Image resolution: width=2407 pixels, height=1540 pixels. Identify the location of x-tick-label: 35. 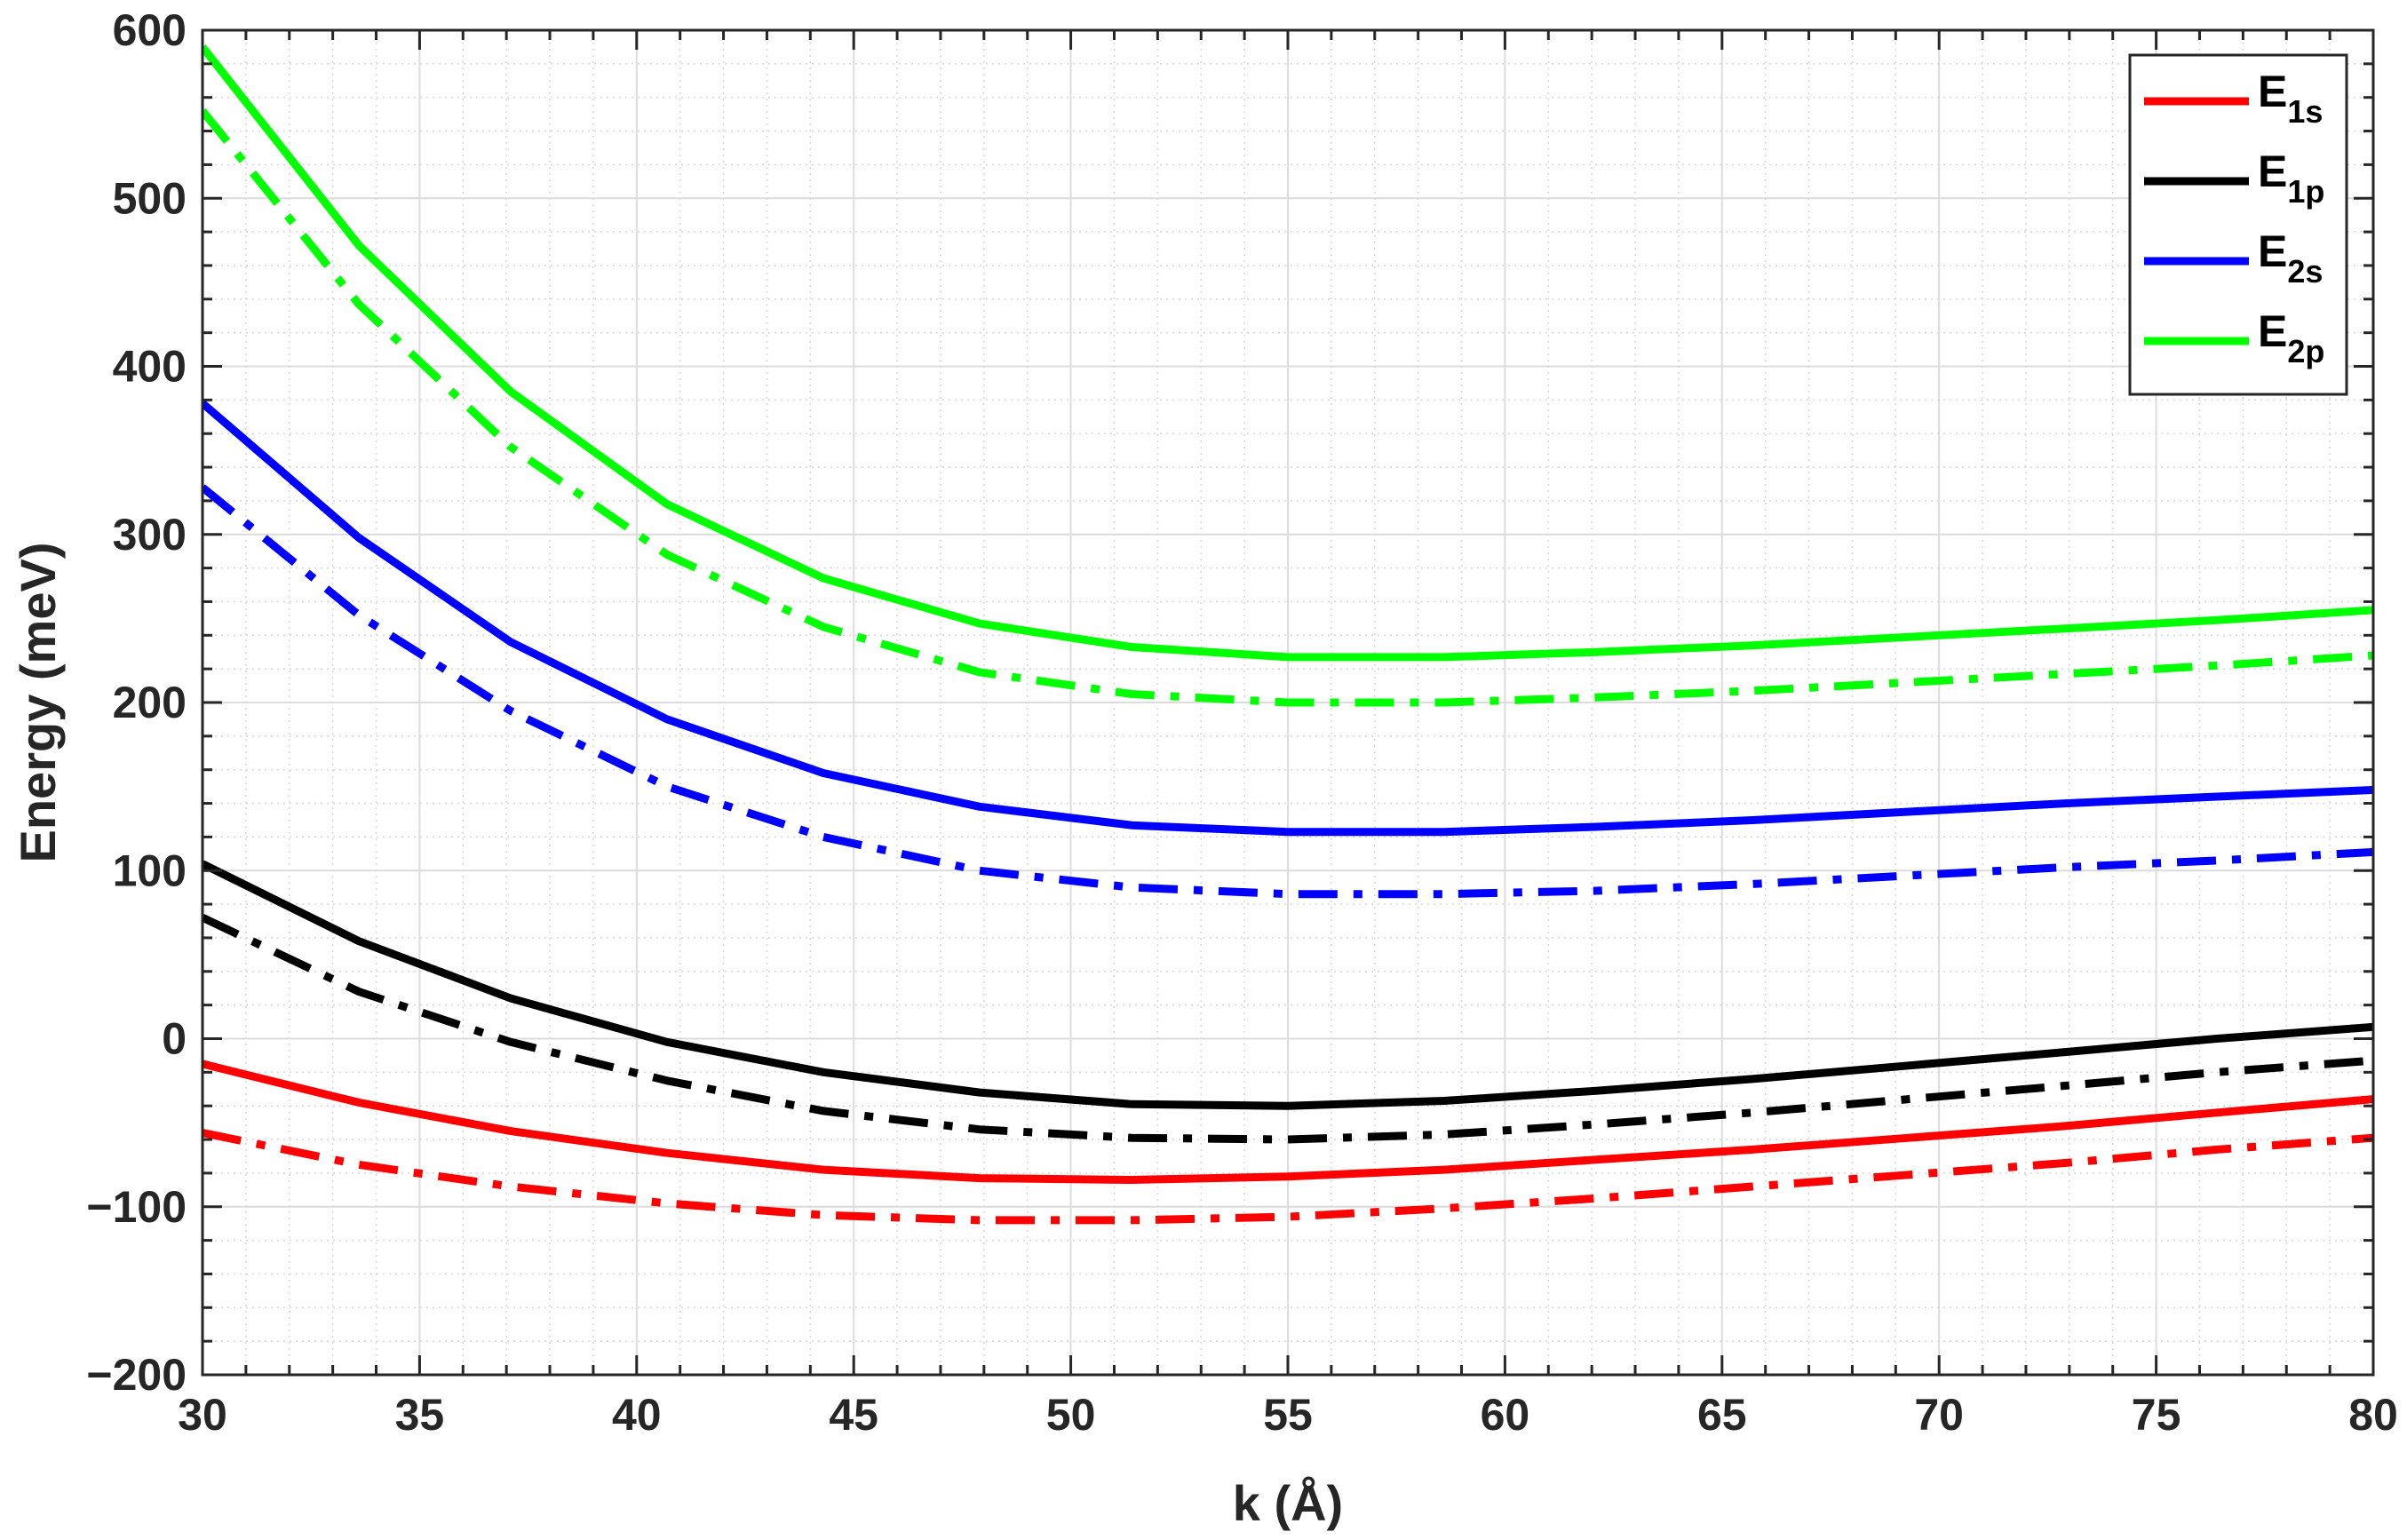
(420, 1415).